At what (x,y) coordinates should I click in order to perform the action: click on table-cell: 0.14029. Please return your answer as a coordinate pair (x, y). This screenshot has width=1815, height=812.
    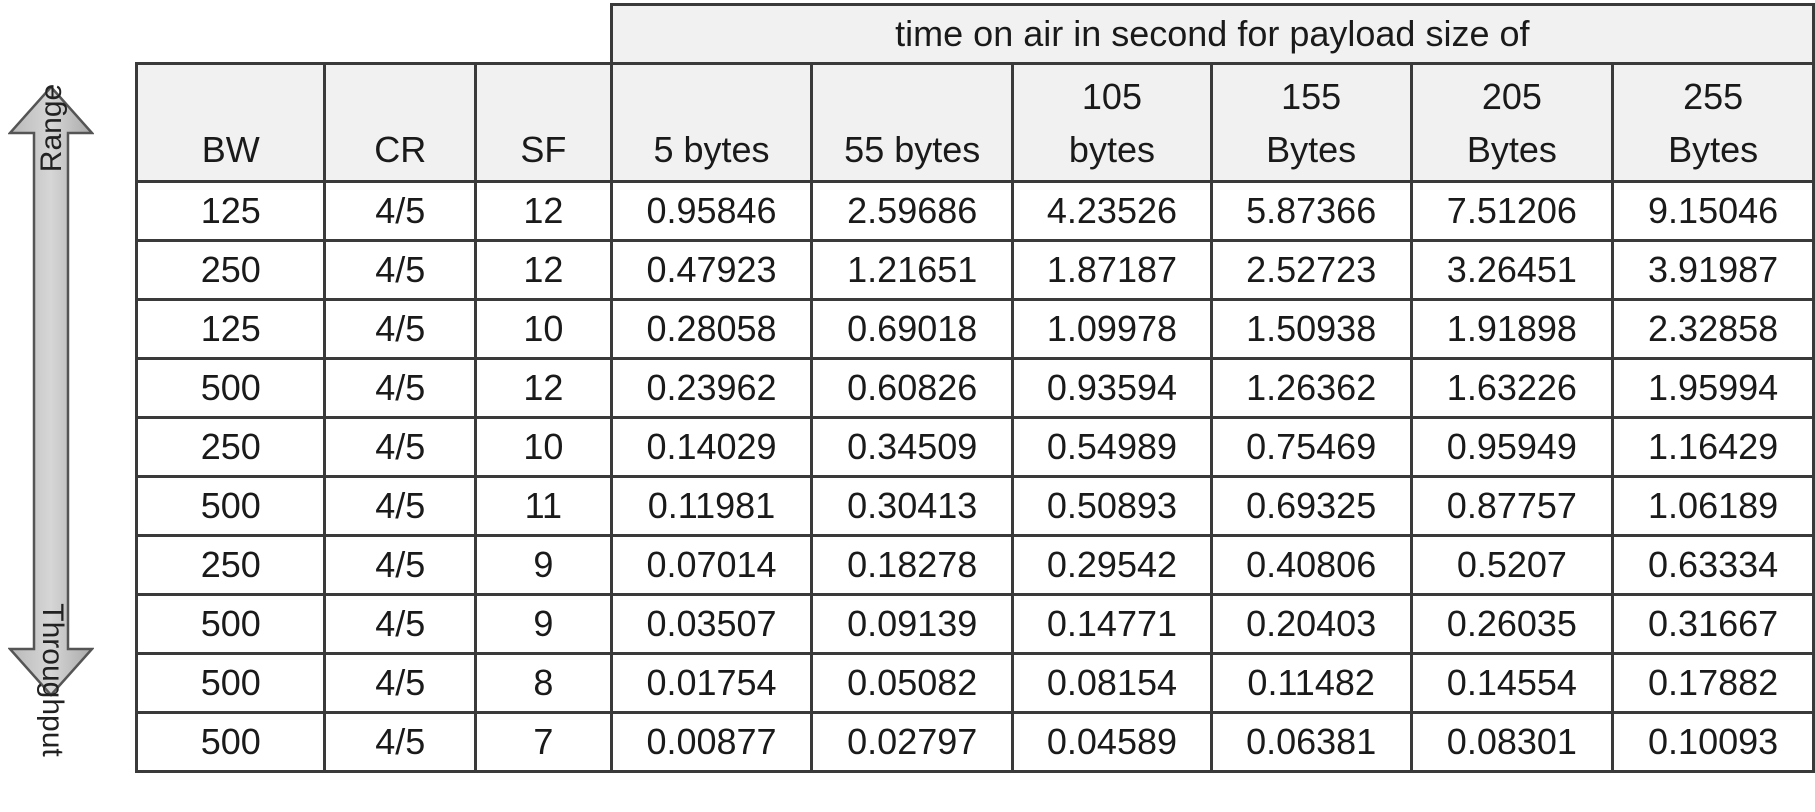
    Looking at the image, I should click on (711, 447).